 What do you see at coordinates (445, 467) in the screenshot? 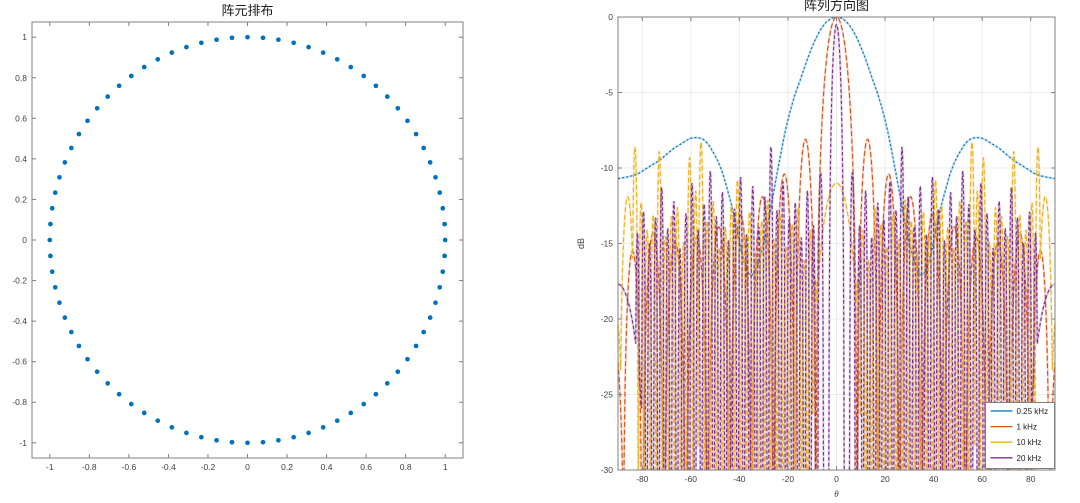
I see `x-tick-label: 1` at bounding box center [445, 467].